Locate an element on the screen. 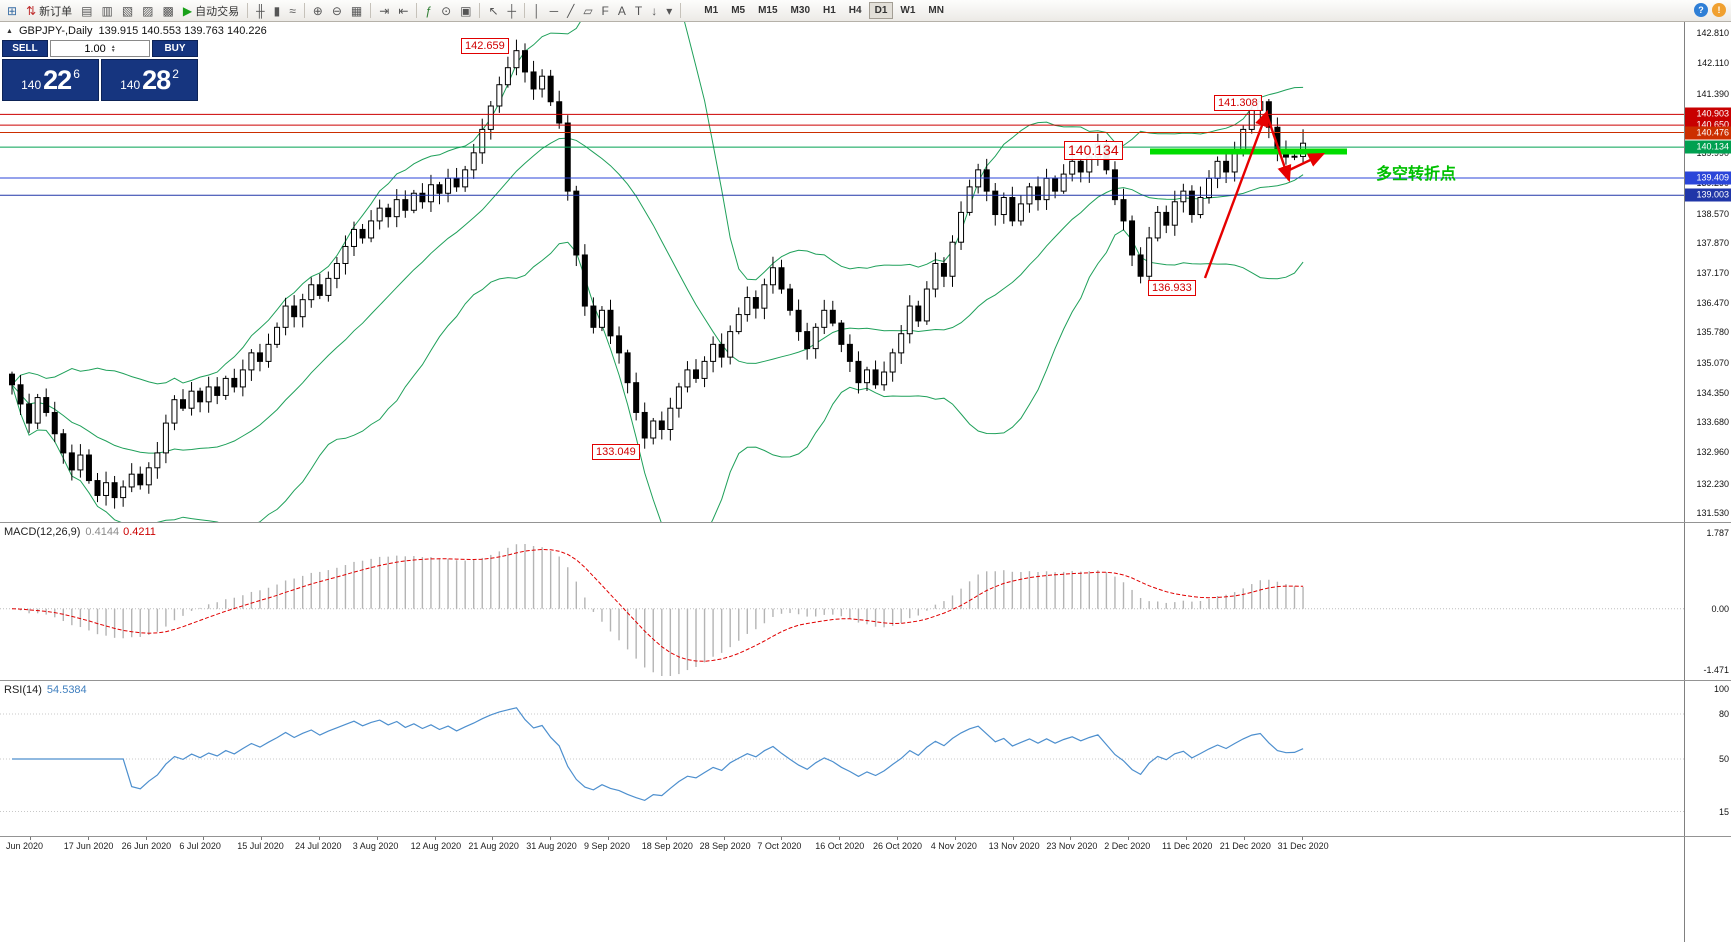  new-order-icon: ⇅ is located at coordinates (31, 10).